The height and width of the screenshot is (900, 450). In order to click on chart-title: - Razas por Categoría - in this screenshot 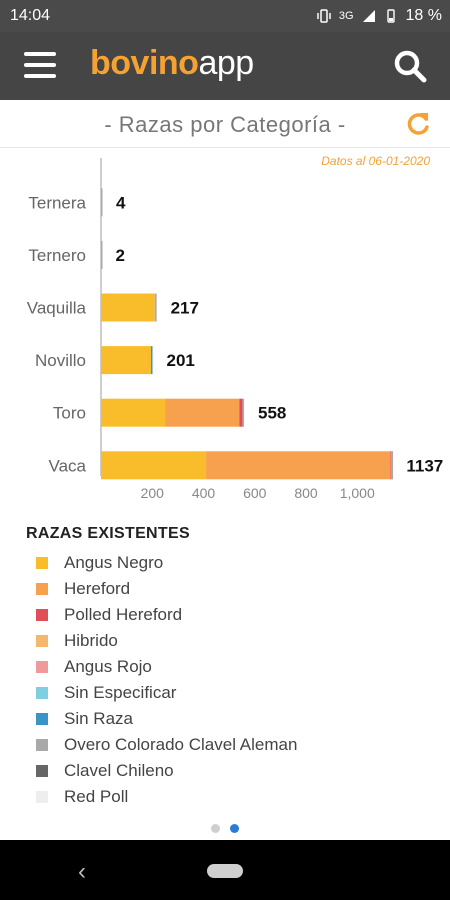, I will do `click(225, 124)`.